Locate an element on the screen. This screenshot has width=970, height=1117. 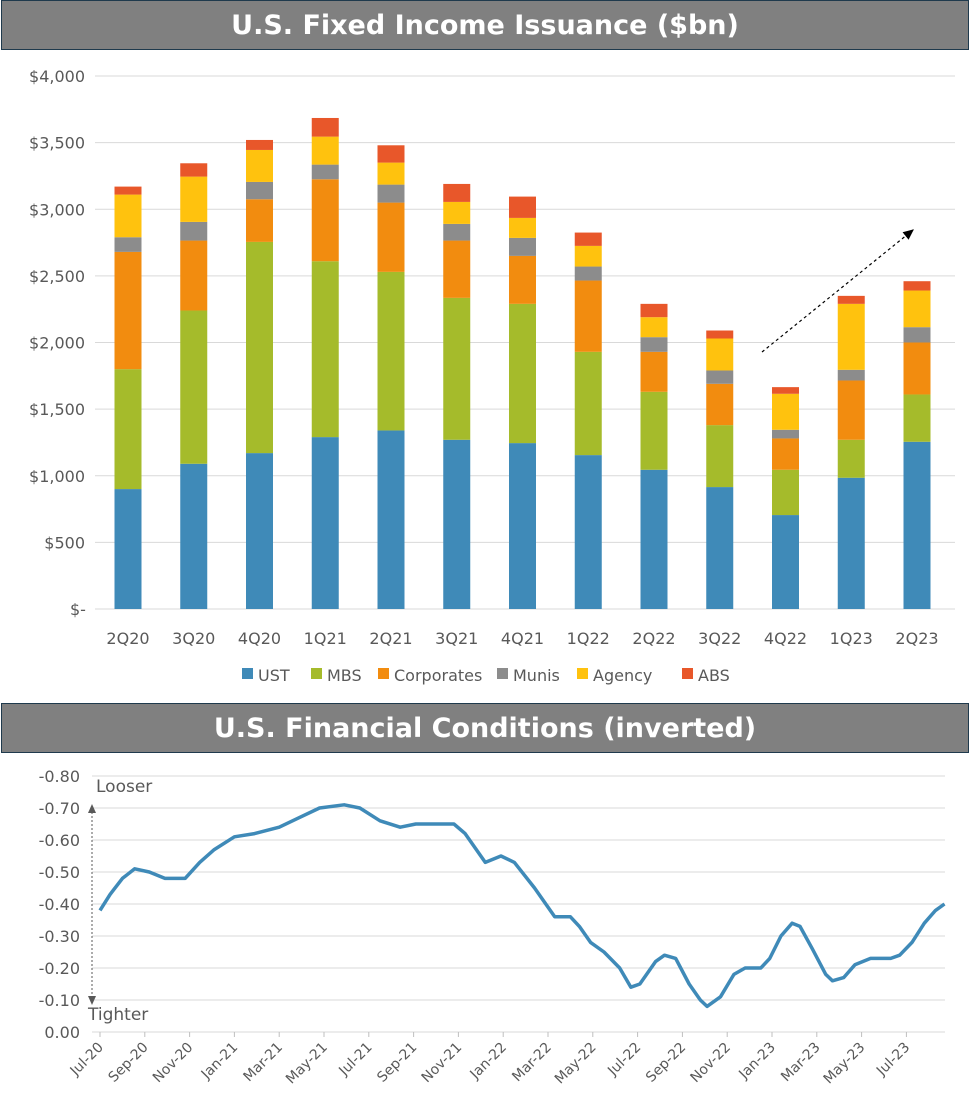
y-tick-label: 0.00 is located at coordinates (62, 1032).